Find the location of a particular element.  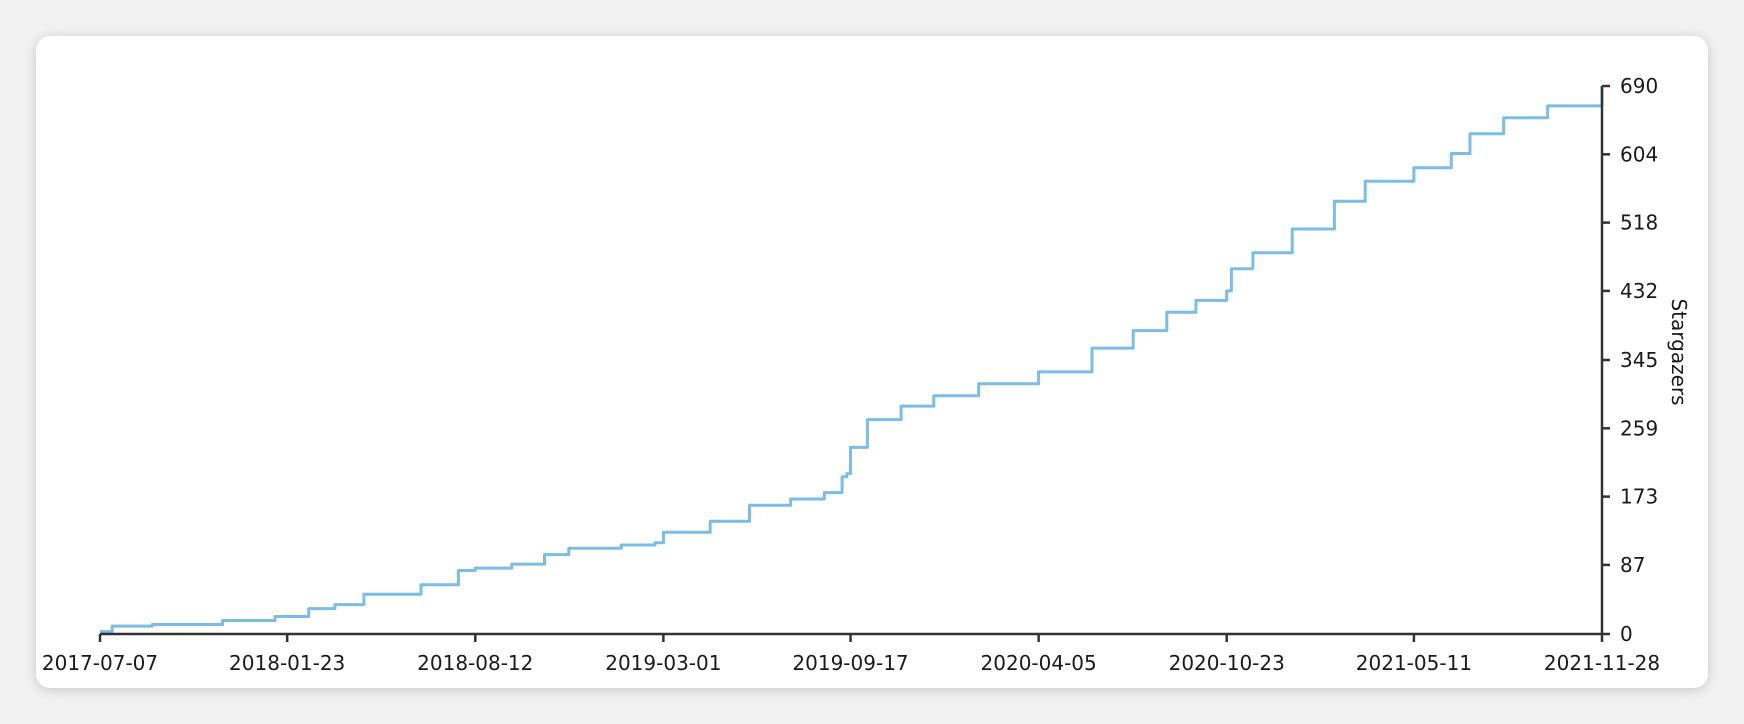

y-axis: 0 87 173 259 345 432 518 604 690 is located at coordinates (1630, 360).